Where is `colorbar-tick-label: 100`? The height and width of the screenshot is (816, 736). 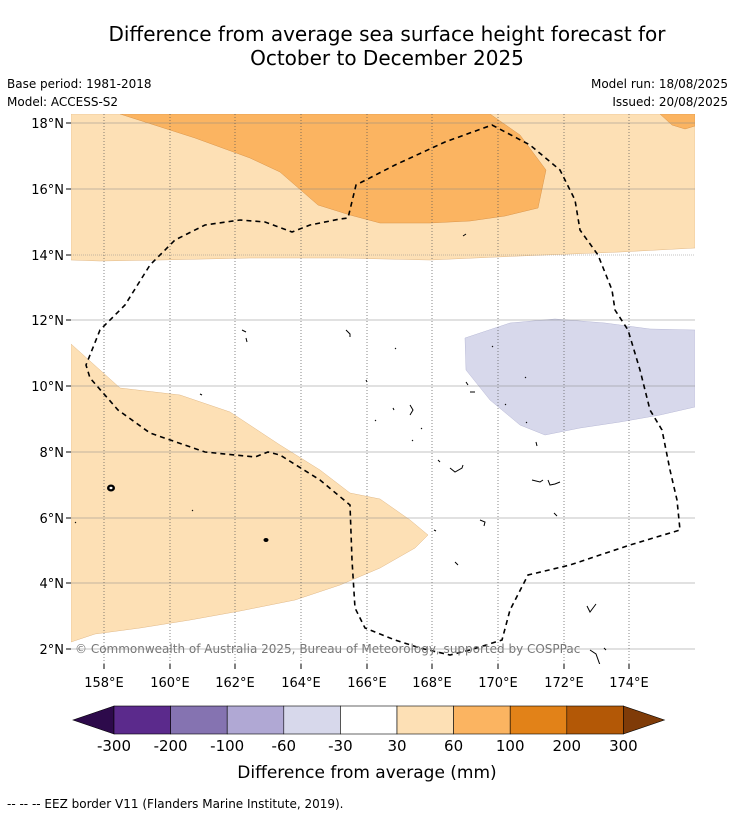 colorbar-tick-label: 100 is located at coordinates (510, 746).